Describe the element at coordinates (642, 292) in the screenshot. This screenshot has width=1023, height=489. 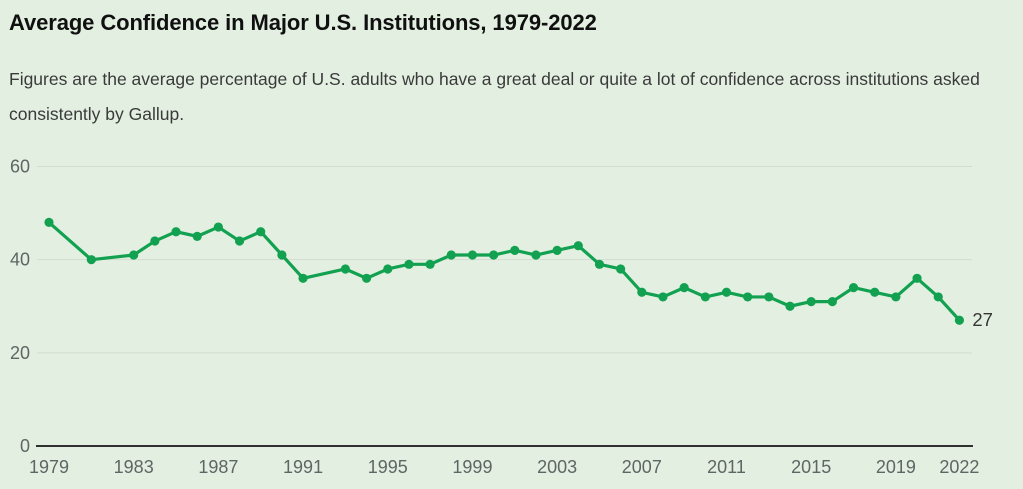
I see `data-point-2007` at that location.